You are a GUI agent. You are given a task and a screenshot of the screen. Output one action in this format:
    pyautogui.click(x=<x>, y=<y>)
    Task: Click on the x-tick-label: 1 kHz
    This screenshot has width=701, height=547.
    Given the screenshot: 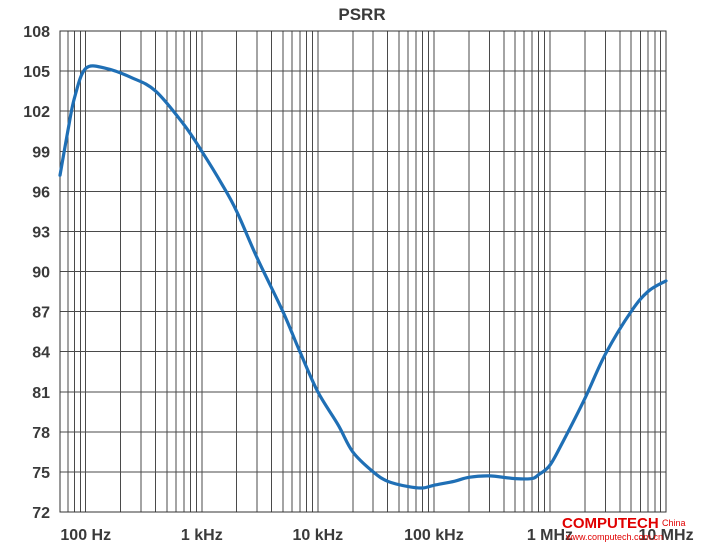 What is the action you would take?
    pyautogui.click(x=202, y=535)
    